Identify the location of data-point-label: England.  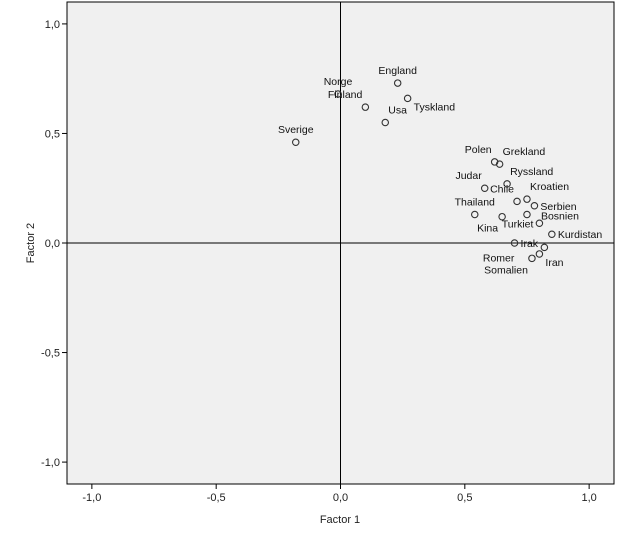
(397, 71).